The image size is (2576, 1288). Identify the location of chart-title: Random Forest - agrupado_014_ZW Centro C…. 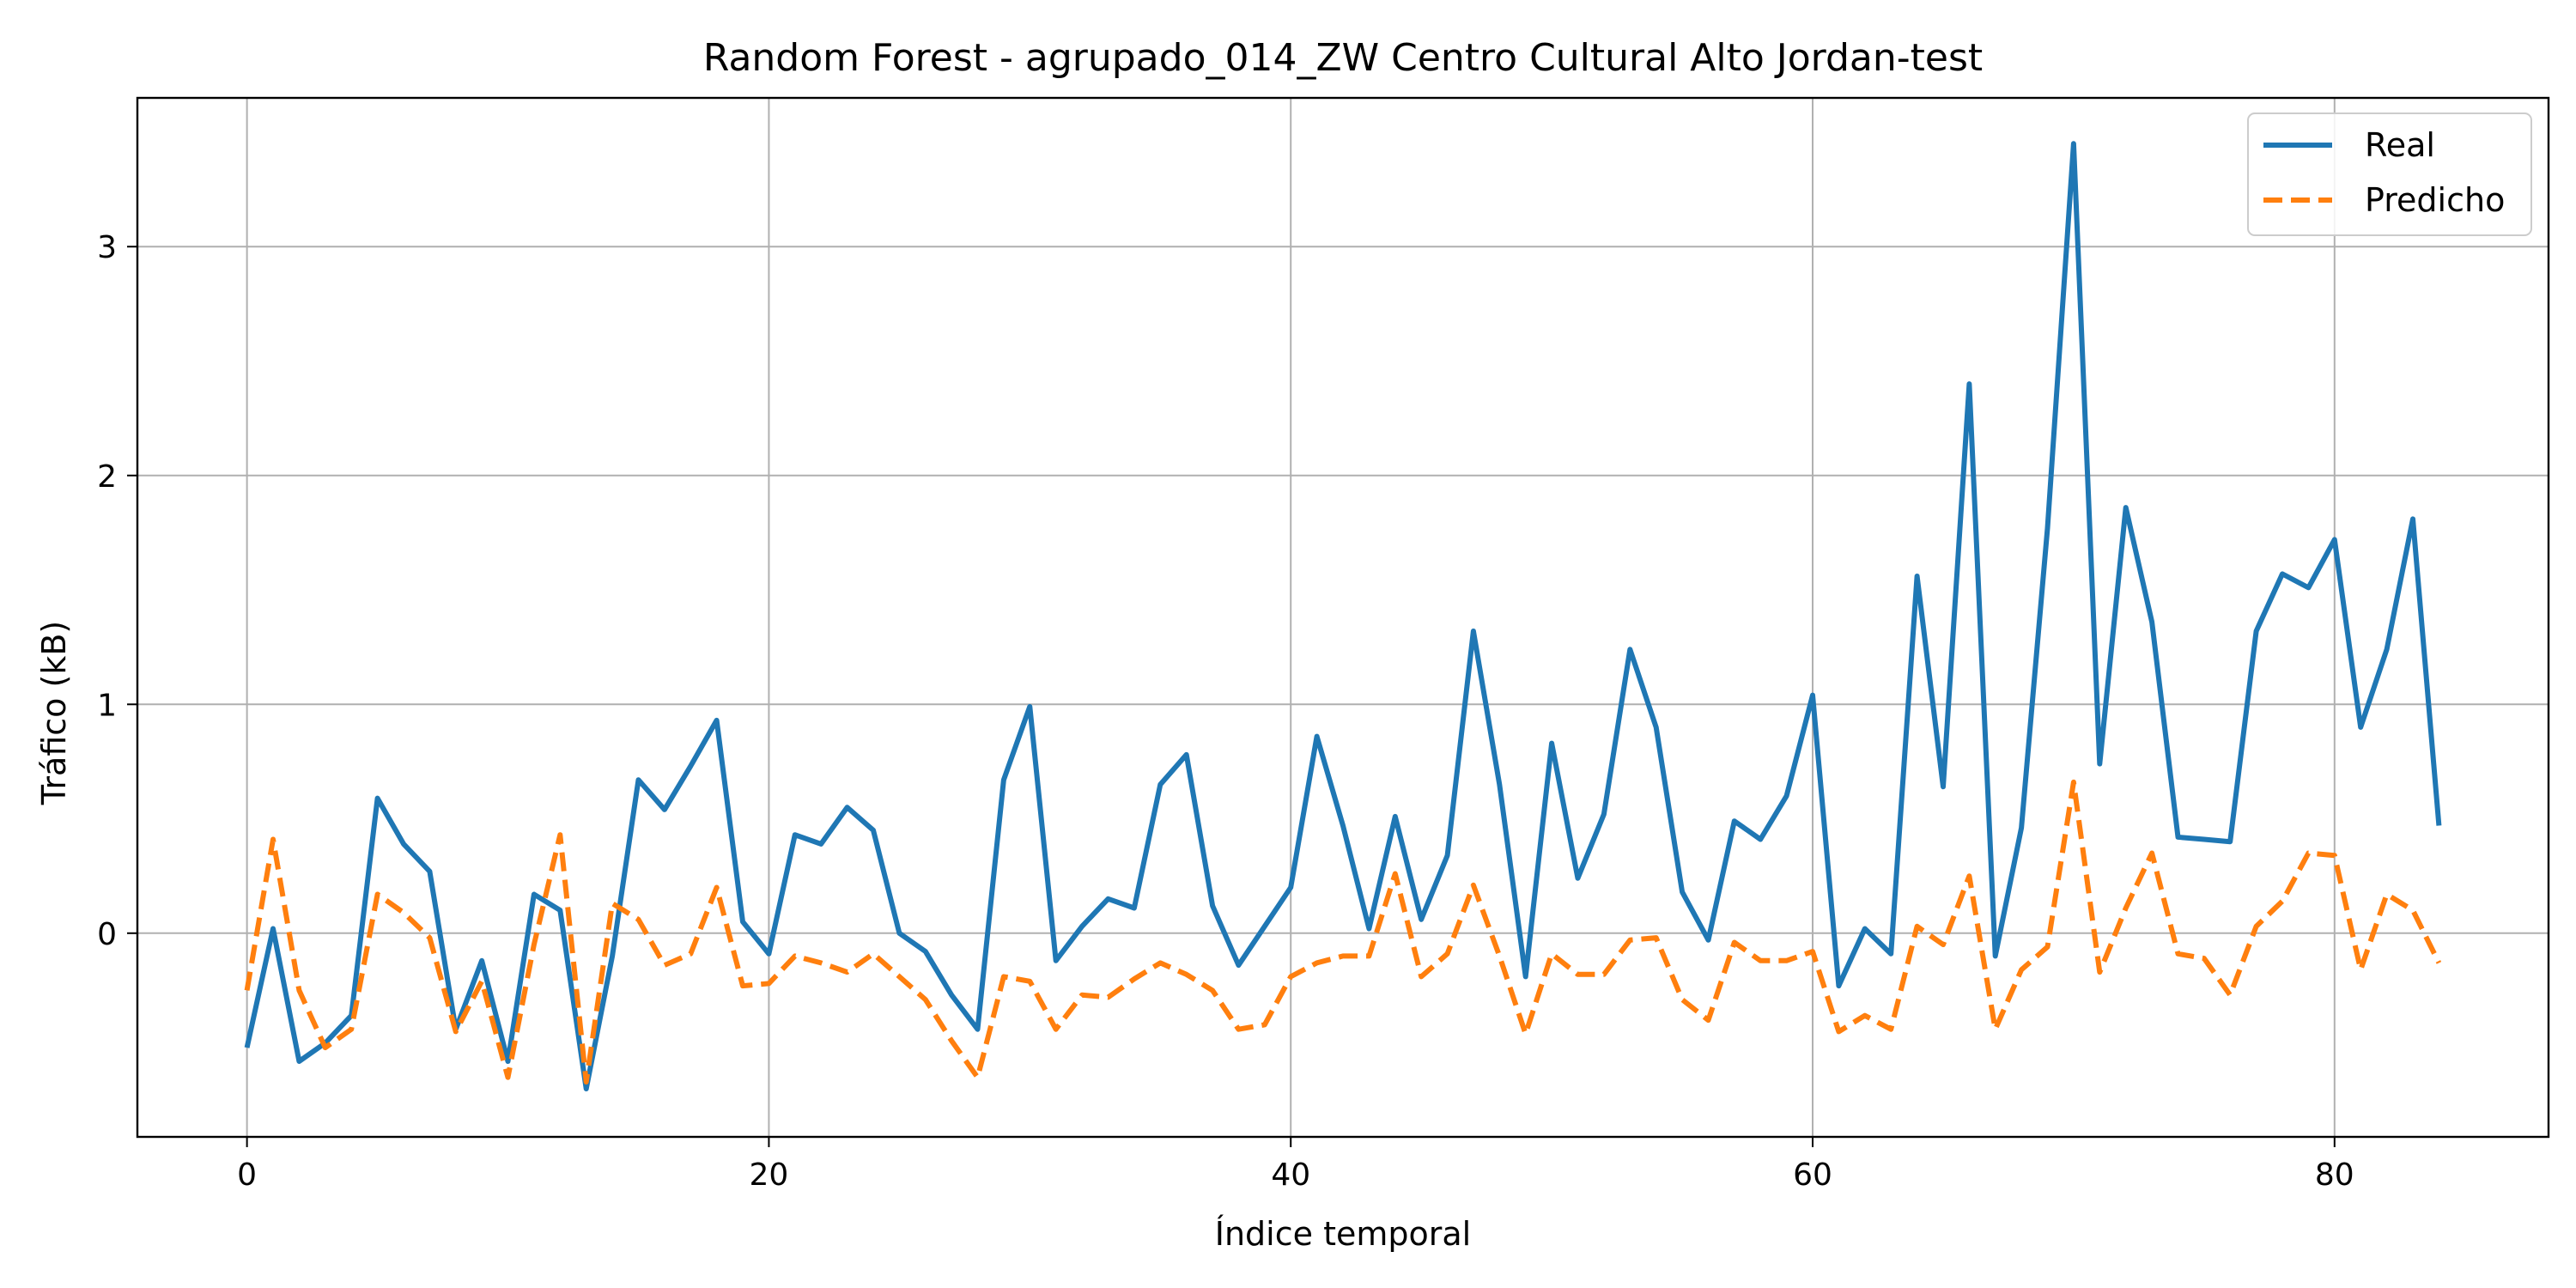
(1343, 58).